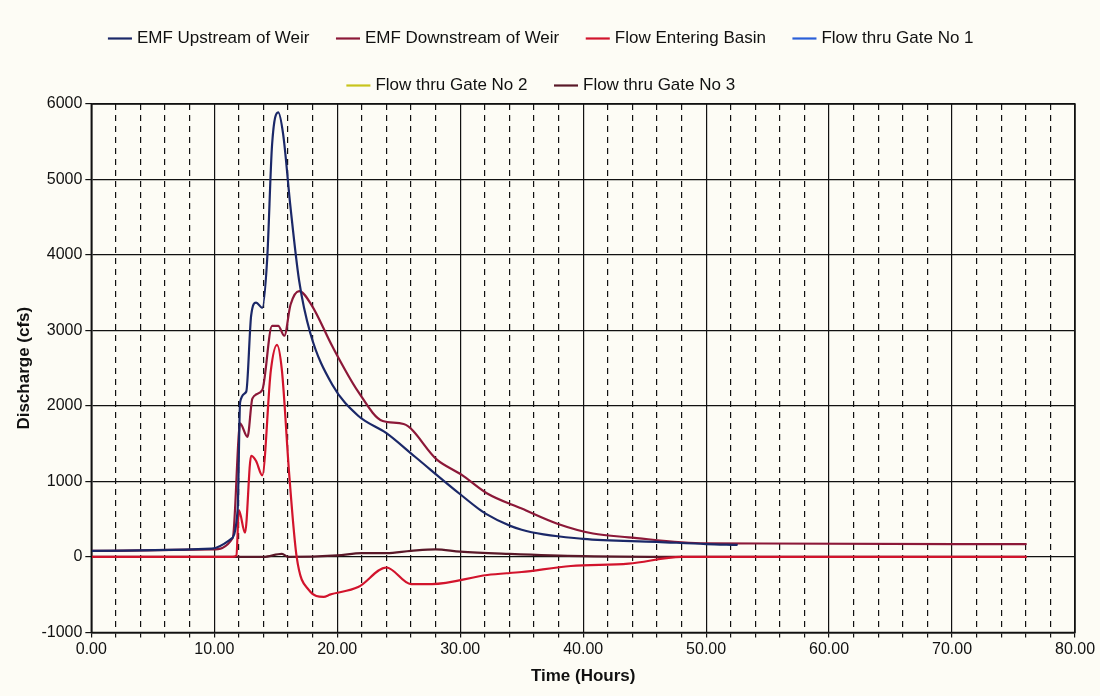 This screenshot has height=696, width=1100. What do you see at coordinates (23, 368) in the screenshot?
I see `y-axis-title: Discharge (cfs)` at bounding box center [23, 368].